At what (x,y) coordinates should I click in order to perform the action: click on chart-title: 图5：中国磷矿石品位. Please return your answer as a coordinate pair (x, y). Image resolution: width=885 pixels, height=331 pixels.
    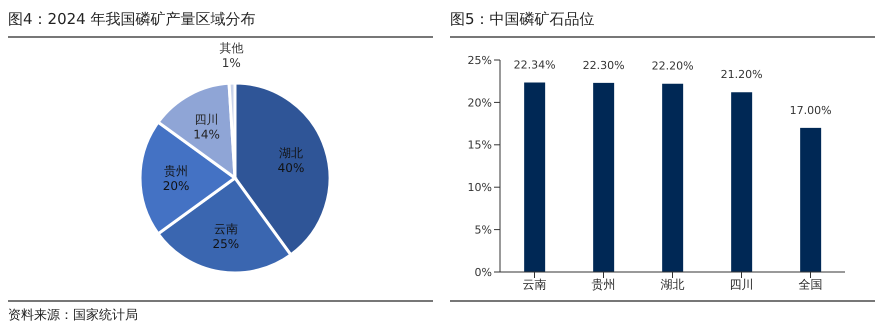
    Looking at the image, I should click on (662, 23).